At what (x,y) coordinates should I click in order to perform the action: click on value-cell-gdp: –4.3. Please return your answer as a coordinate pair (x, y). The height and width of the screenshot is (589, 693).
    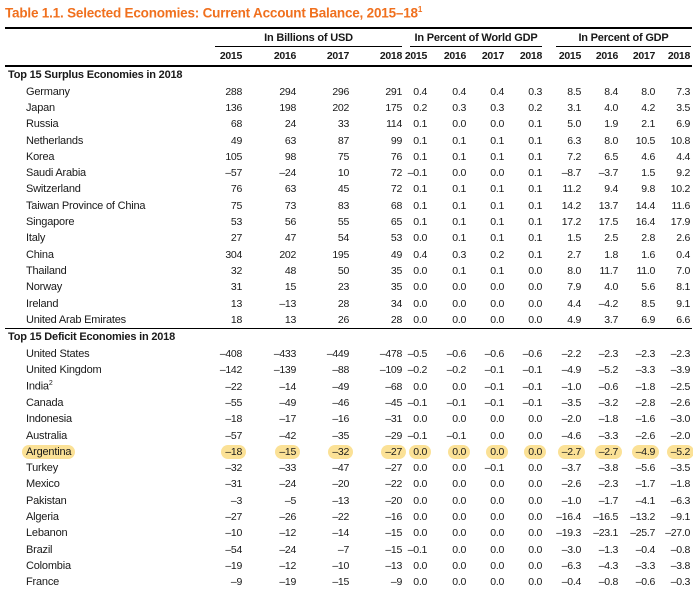
    Looking at the image, I should click on (608, 565).